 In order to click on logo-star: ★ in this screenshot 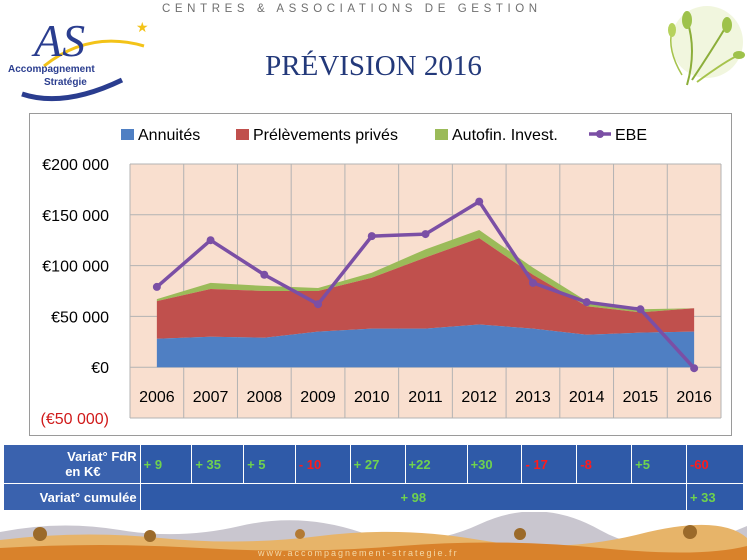, I will do `click(142, 27)`.